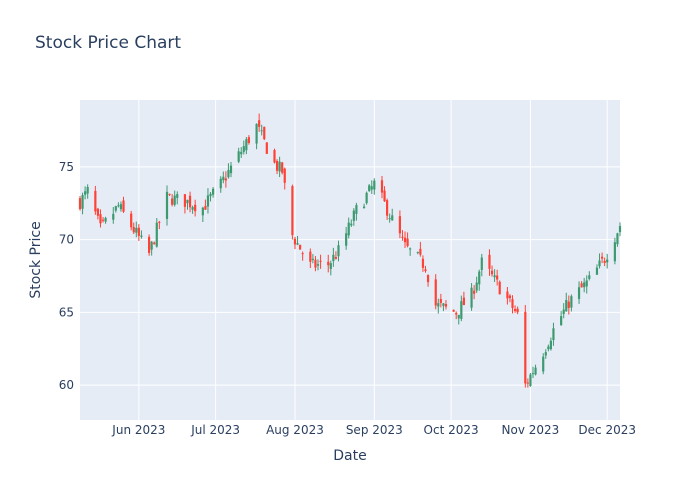 This screenshot has height=500, width=700. Describe the element at coordinates (607, 430) in the screenshot. I see `x-tick-label: Dec 2023` at that location.